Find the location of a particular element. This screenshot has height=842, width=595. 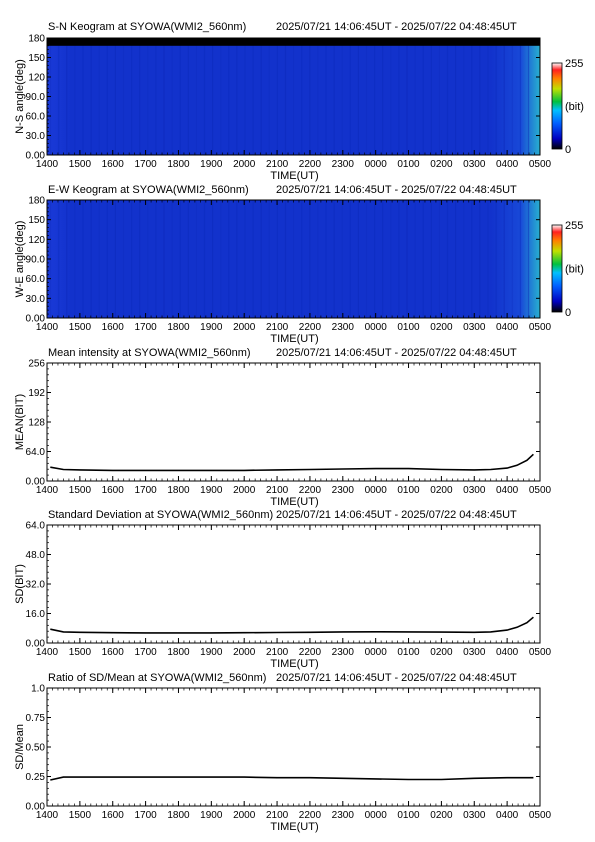

y-tick-label: 30.0 is located at coordinates (36, 299).